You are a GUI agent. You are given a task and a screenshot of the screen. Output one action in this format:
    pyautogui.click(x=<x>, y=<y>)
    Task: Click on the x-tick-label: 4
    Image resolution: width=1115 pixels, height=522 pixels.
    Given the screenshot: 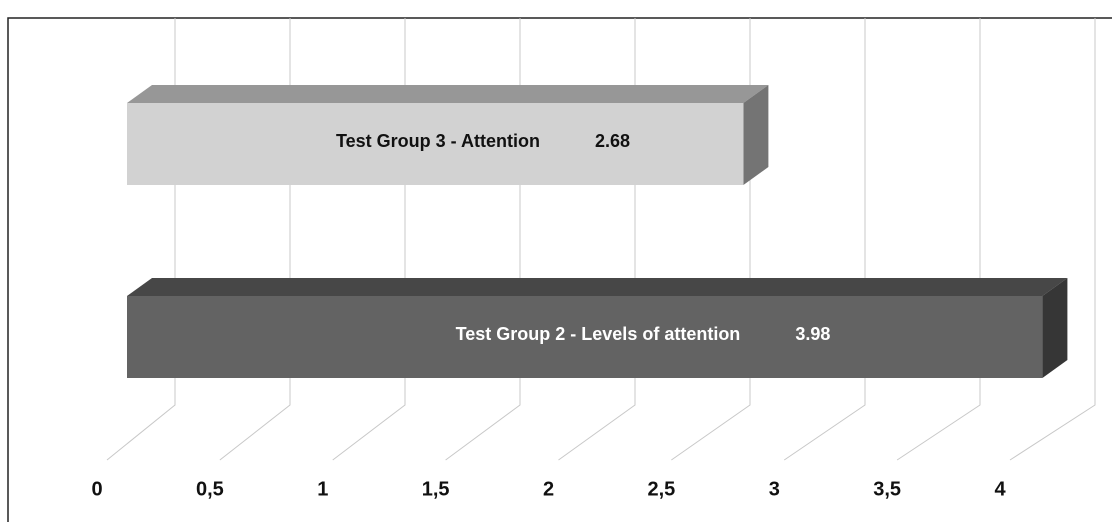 What is the action you would take?
    pyautogui.click(x=1000, y=489)
    